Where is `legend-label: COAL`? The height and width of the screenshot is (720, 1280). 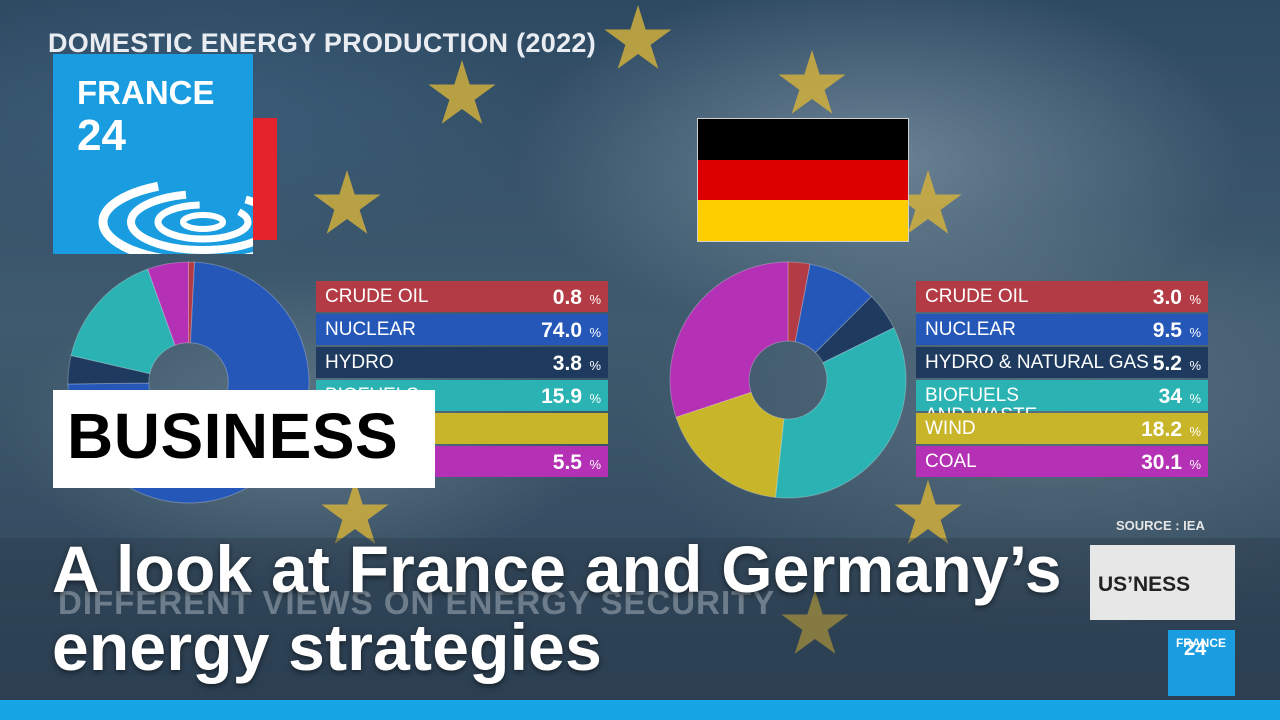
legend-label: COAL is located at coordinates (951, 461).